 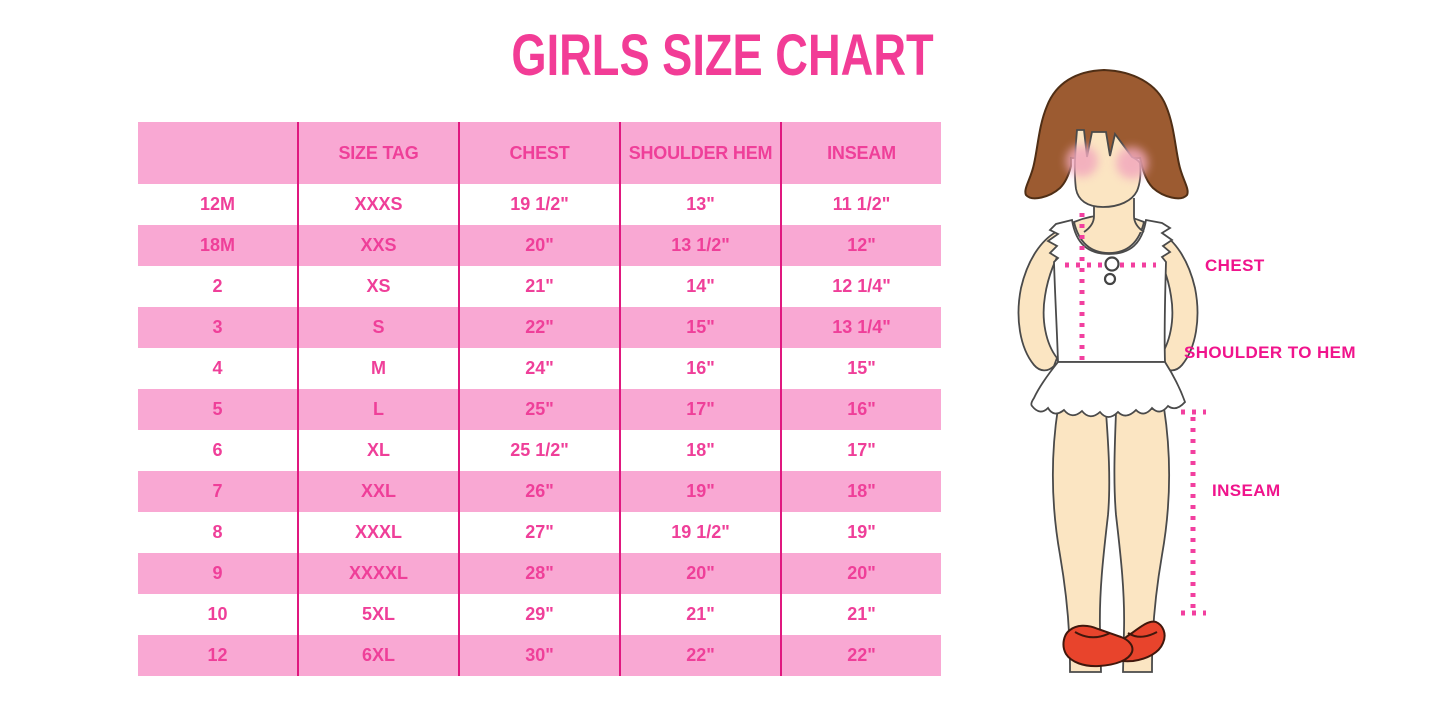 I want to click on table-cell: 26", so click(x=539, y=491).